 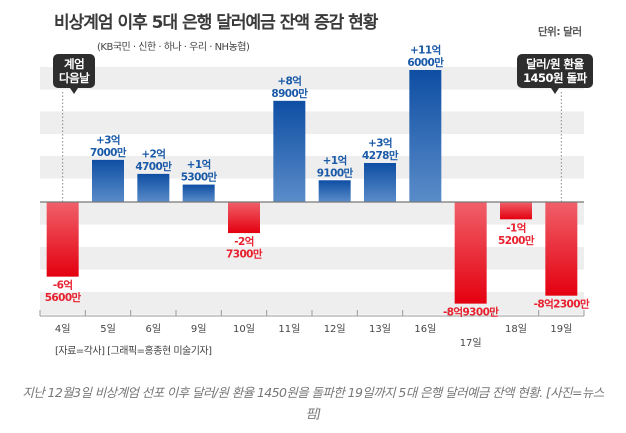 I want to click on bar-4일, so click(x=62, y=239).